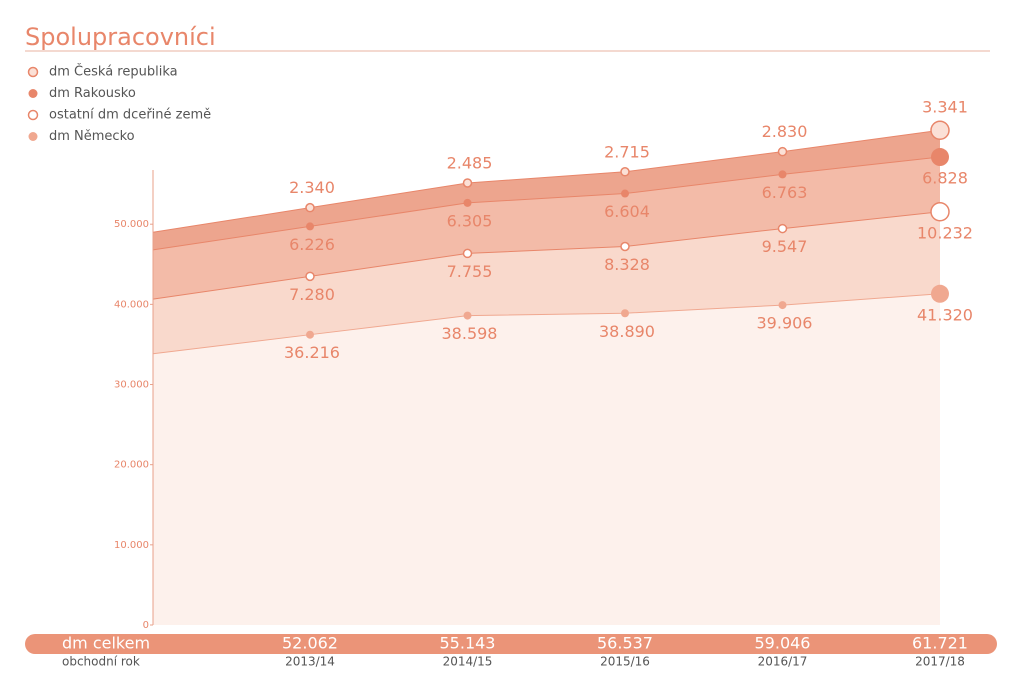  I want to click on data-label: 9.547, so click(785, 246).